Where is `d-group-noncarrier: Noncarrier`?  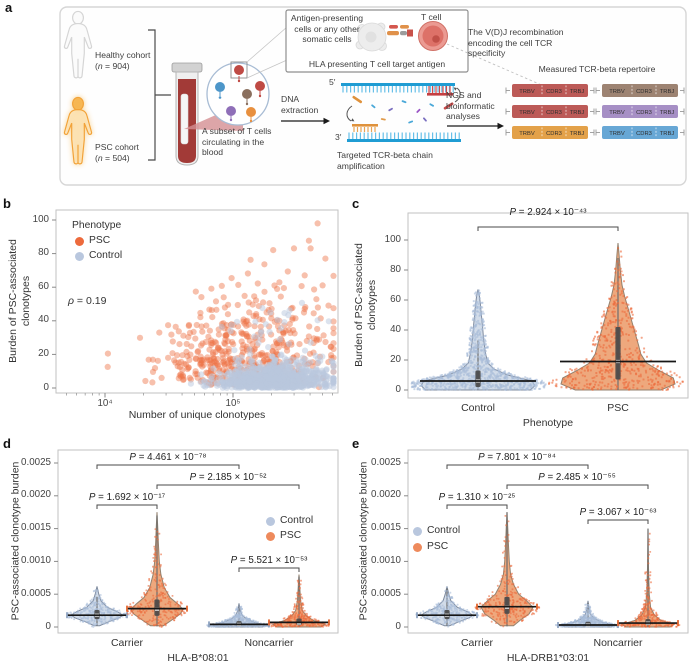
d-group-noncarrier: Noncarrier is located at coordinates (269, 643).